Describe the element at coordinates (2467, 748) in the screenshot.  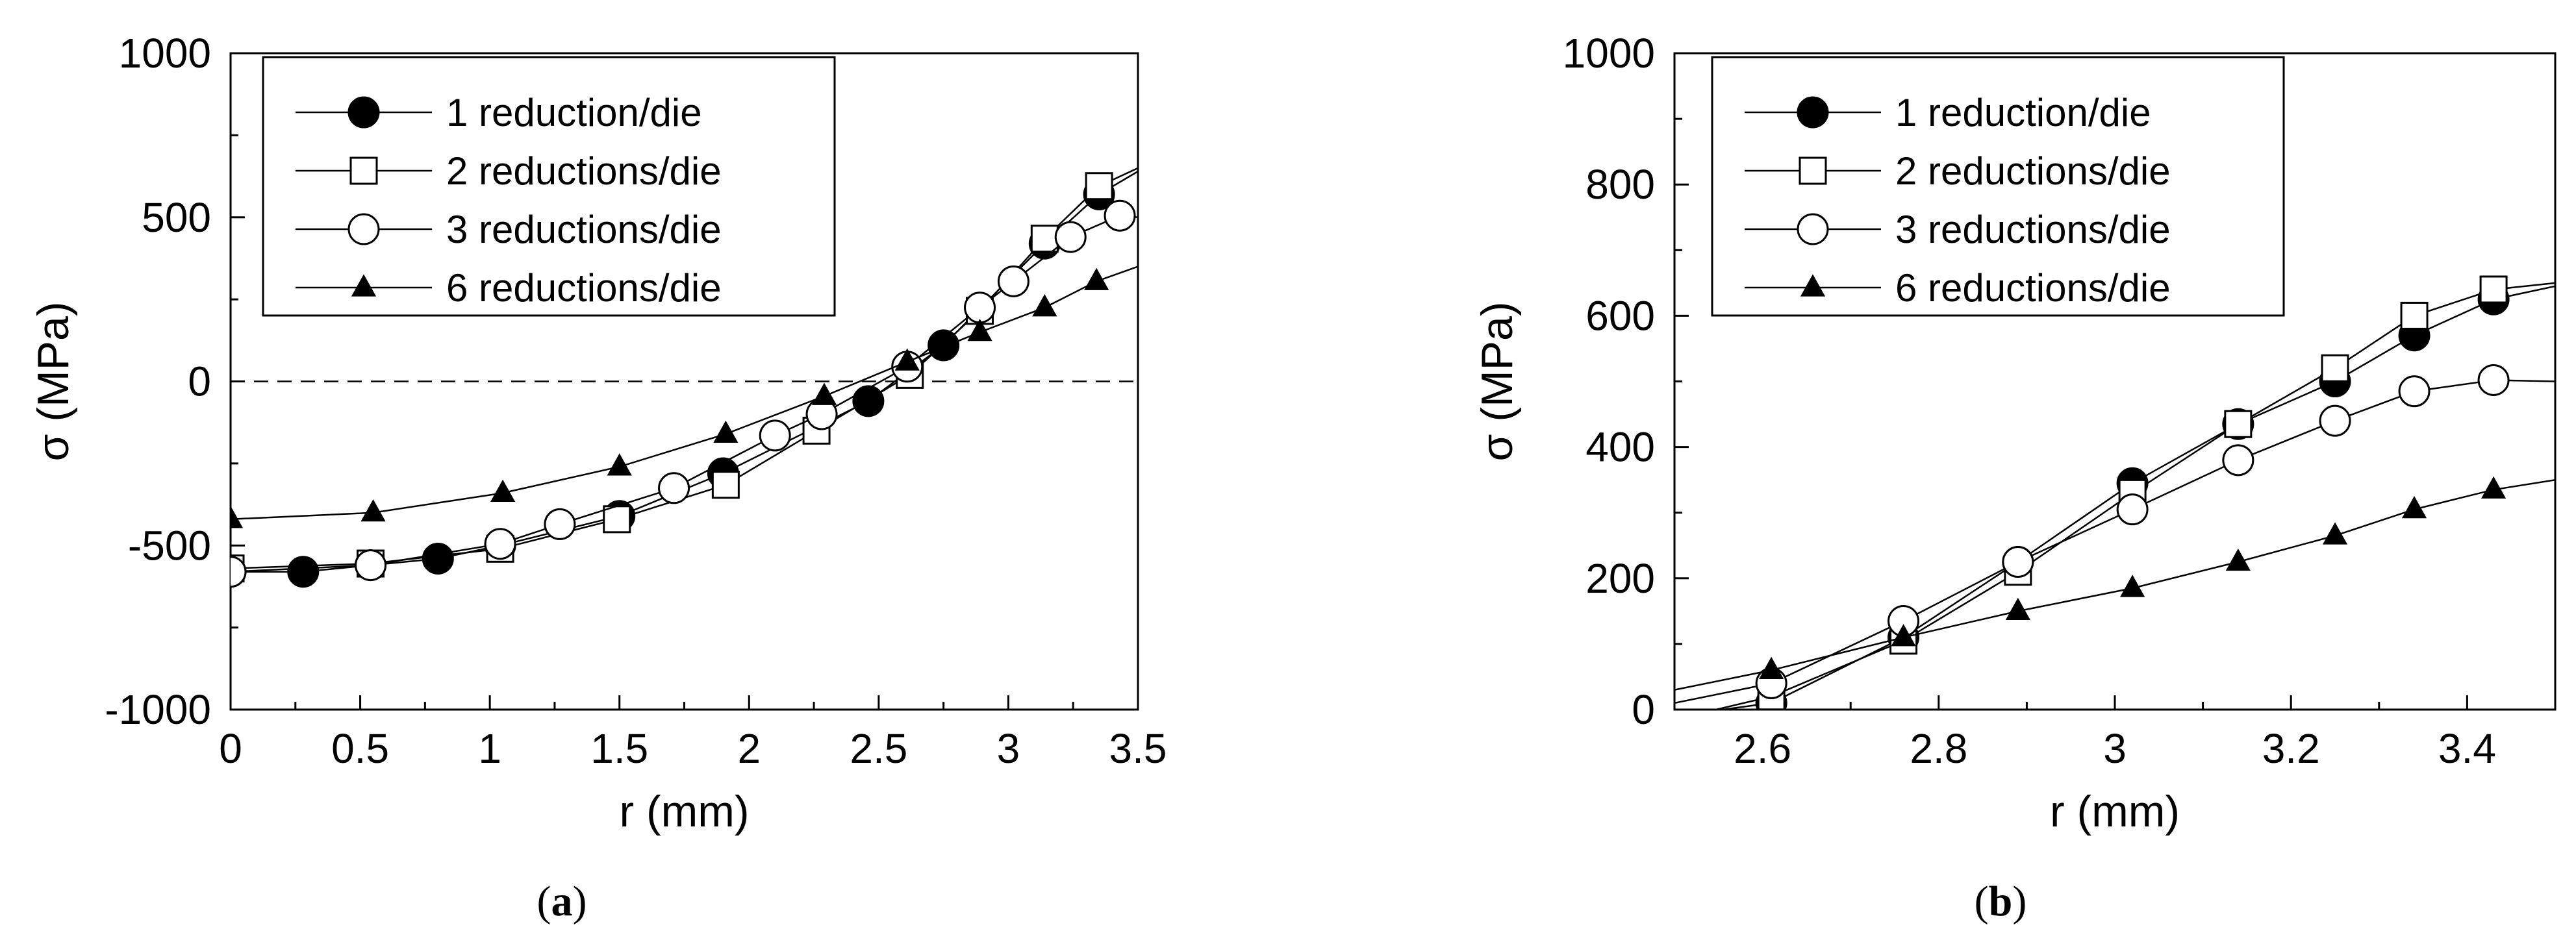
I see `x-tick-label: 3.4` at that location.